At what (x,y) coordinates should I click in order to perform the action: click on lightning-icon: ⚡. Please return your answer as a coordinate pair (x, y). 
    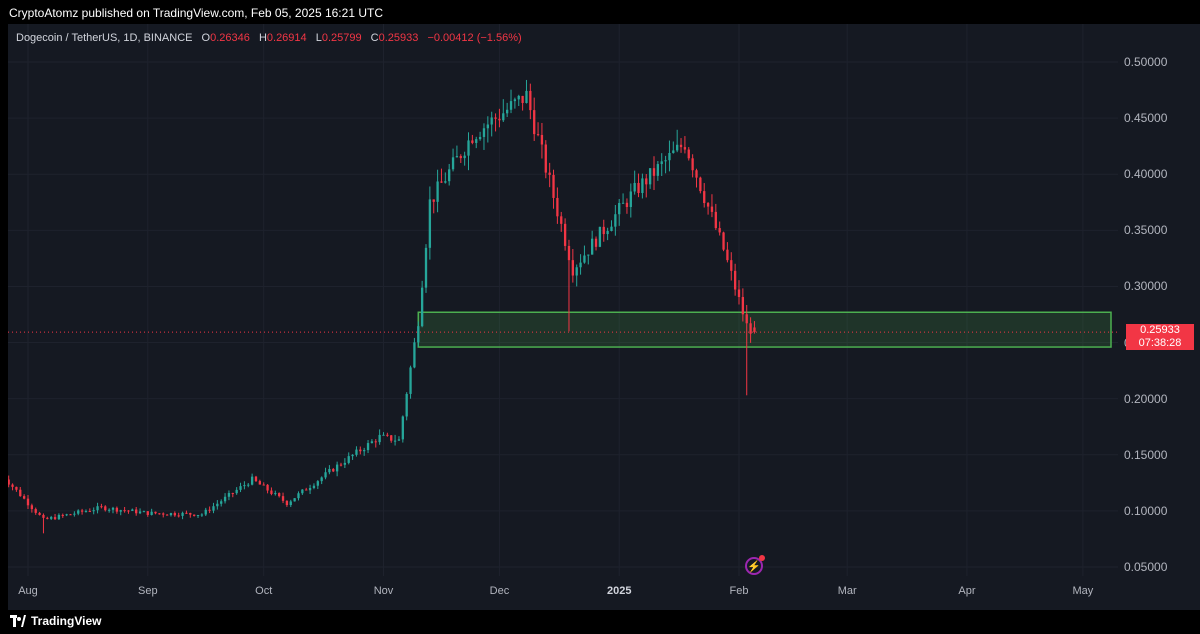
    Looking at the image, I should click on (755, 565).